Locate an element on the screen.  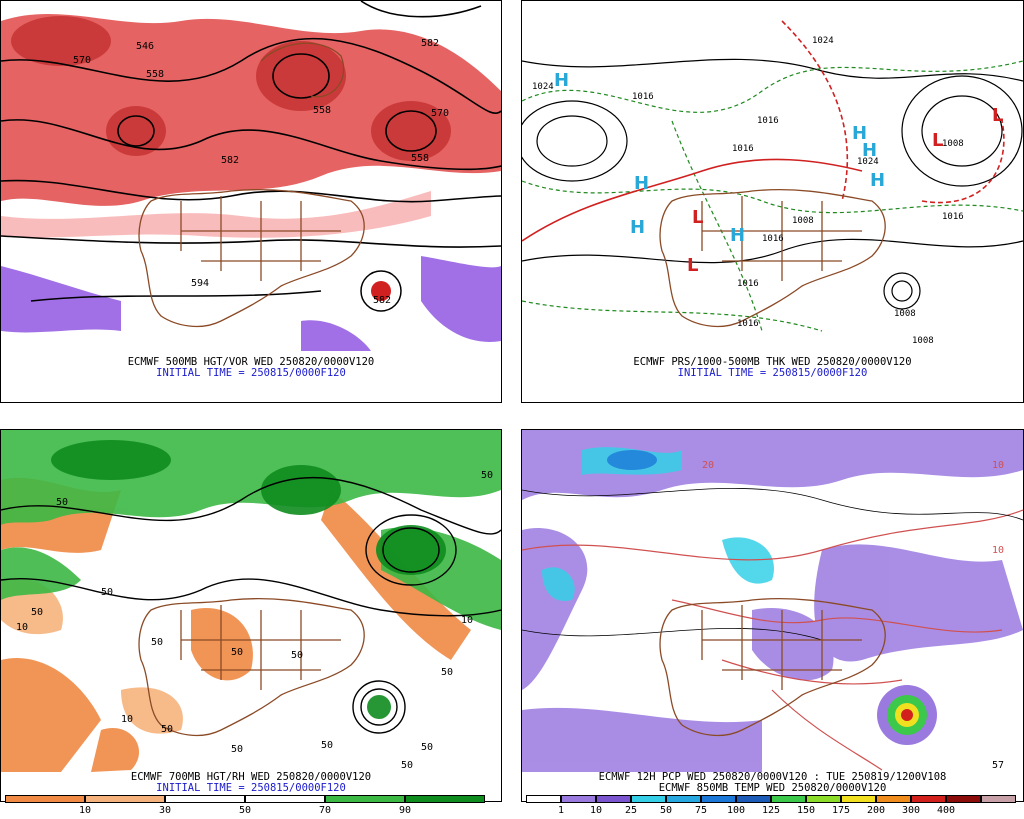
precip-tick: 1 is located at coordinates (561, 810).